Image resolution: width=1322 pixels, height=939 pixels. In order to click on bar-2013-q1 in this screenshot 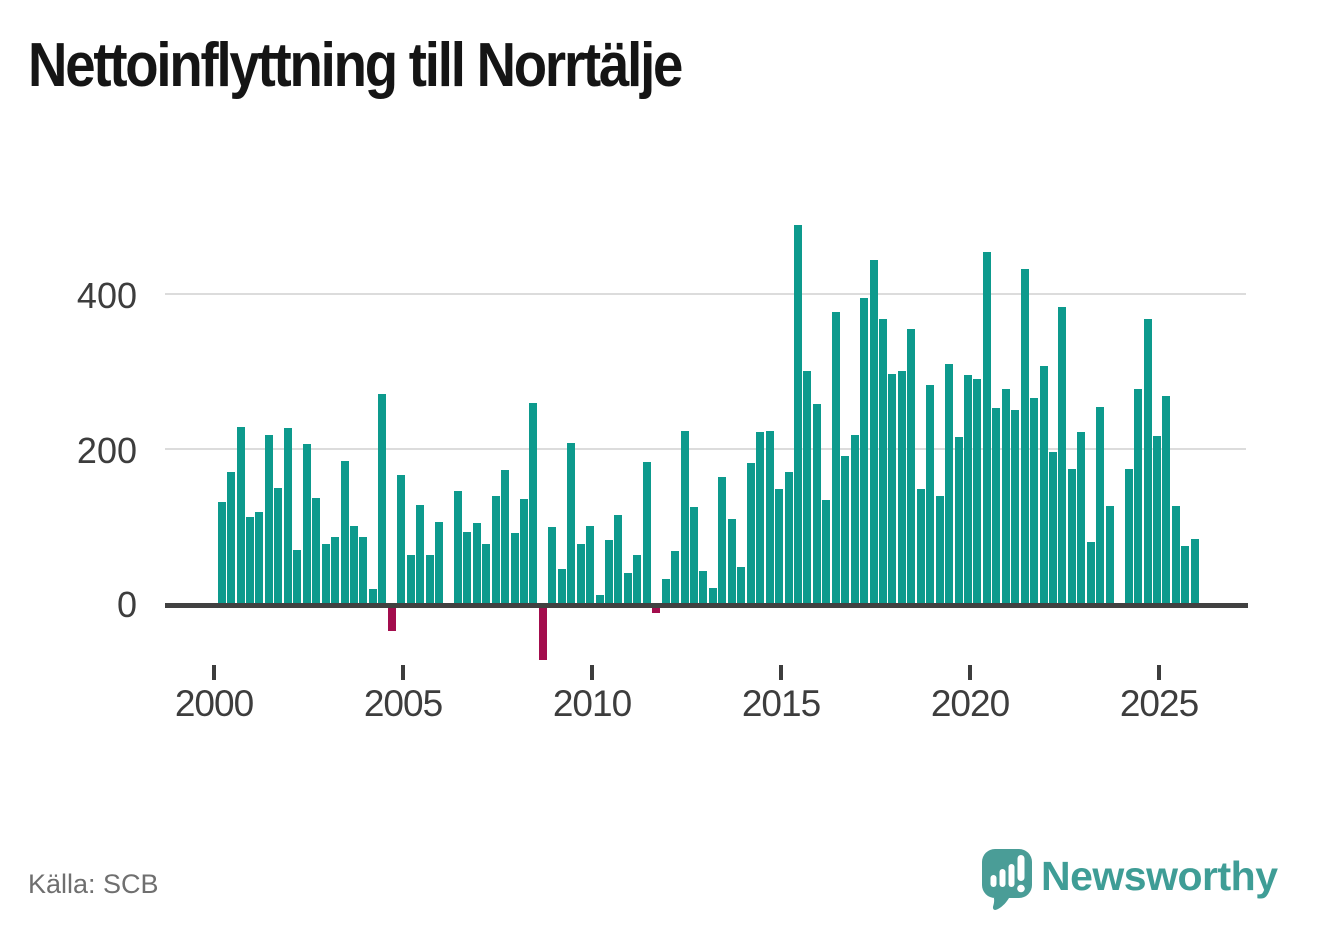, I will do `click(712, 595)`.